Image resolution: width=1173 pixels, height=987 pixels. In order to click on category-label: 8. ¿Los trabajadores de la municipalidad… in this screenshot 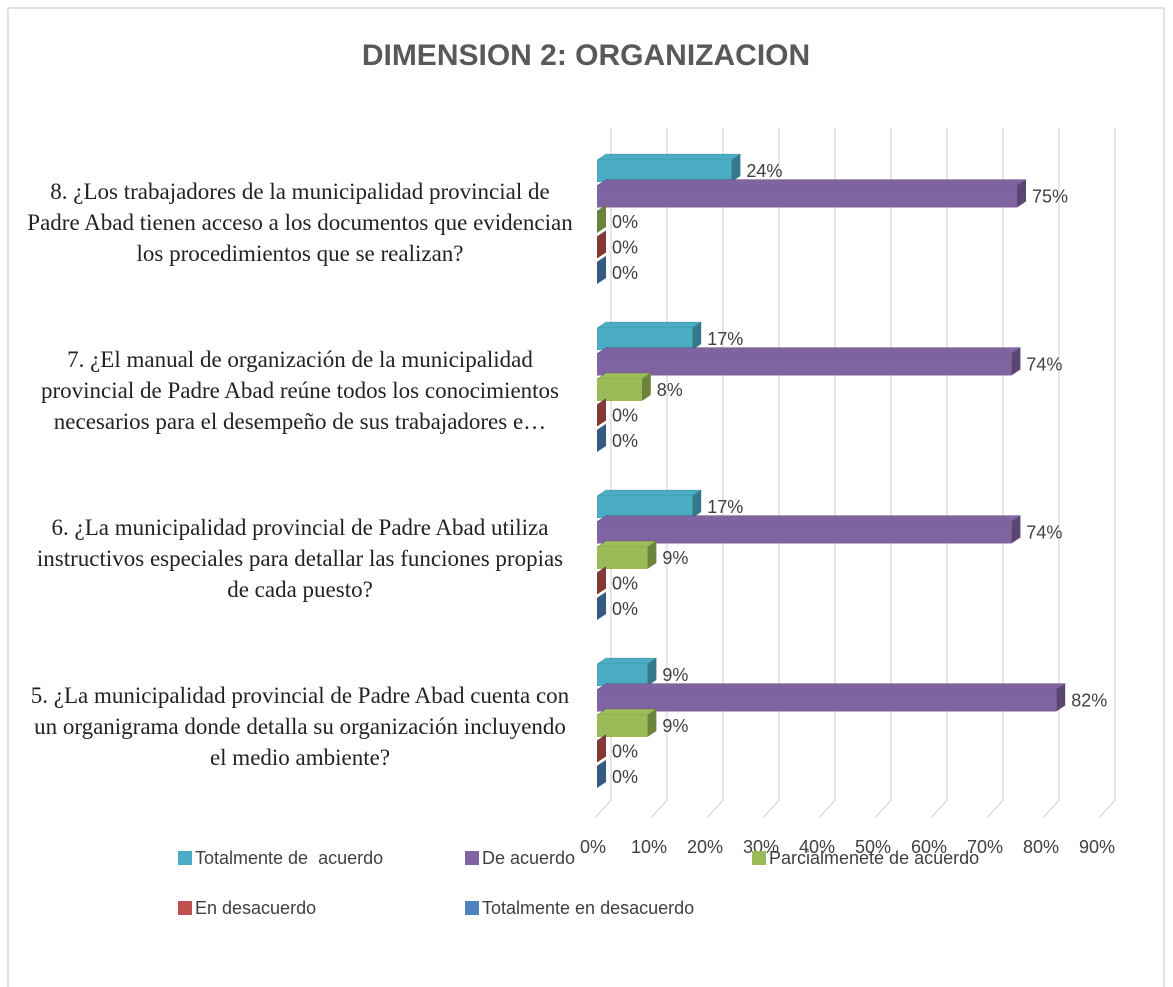, I will do `click(300, 222)`.